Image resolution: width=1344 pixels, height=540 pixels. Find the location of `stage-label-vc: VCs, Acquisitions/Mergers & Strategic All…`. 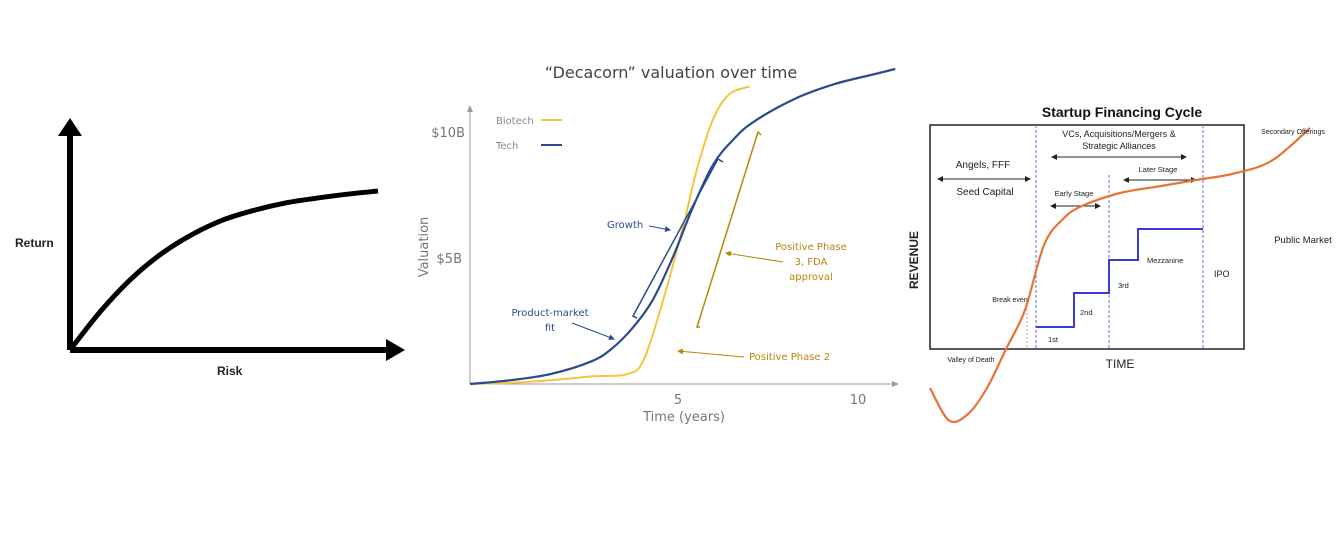

stage-label-vc: VCs, Acquisitions/Mergers & Strategic All… is located at coordinates (1119, 140).